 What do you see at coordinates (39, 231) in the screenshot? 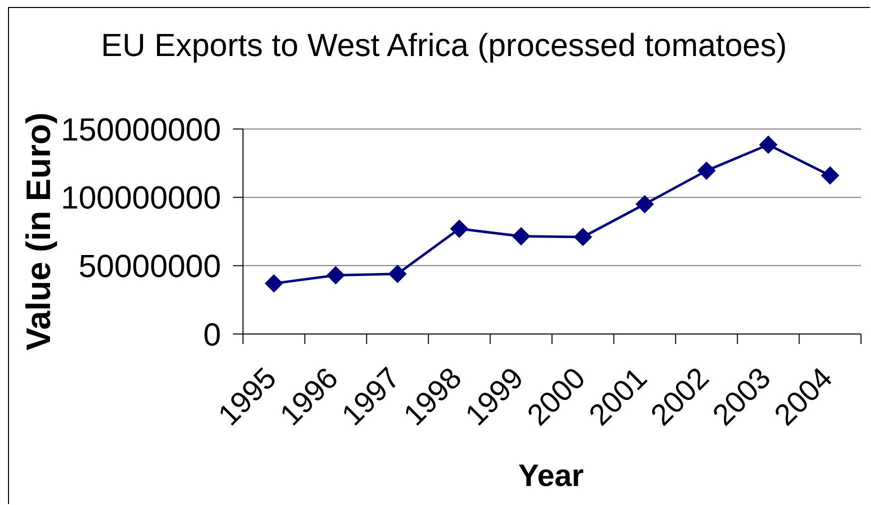
I see `y-axis-title: Value (in Euro)` at bounding box center [39, 231].